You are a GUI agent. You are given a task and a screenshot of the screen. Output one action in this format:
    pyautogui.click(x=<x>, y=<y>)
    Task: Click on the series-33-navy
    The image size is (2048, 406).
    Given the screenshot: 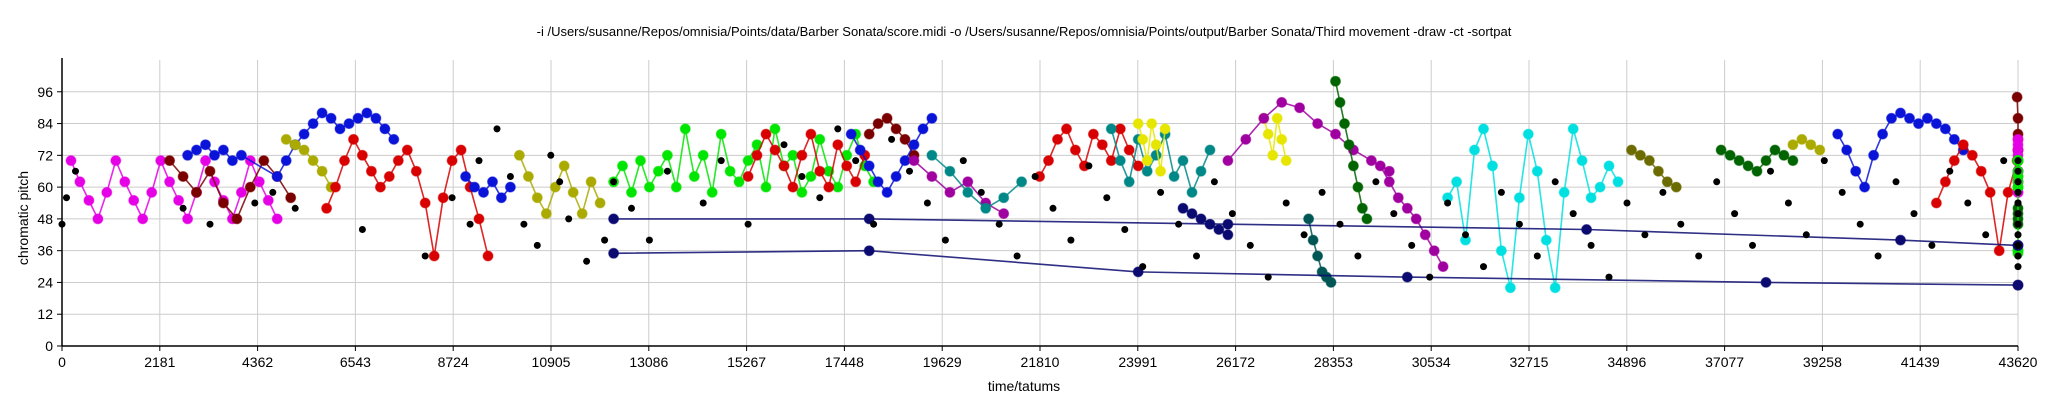 What is the action you would take?
    pyautogui.click(x=1316, y=268)
    